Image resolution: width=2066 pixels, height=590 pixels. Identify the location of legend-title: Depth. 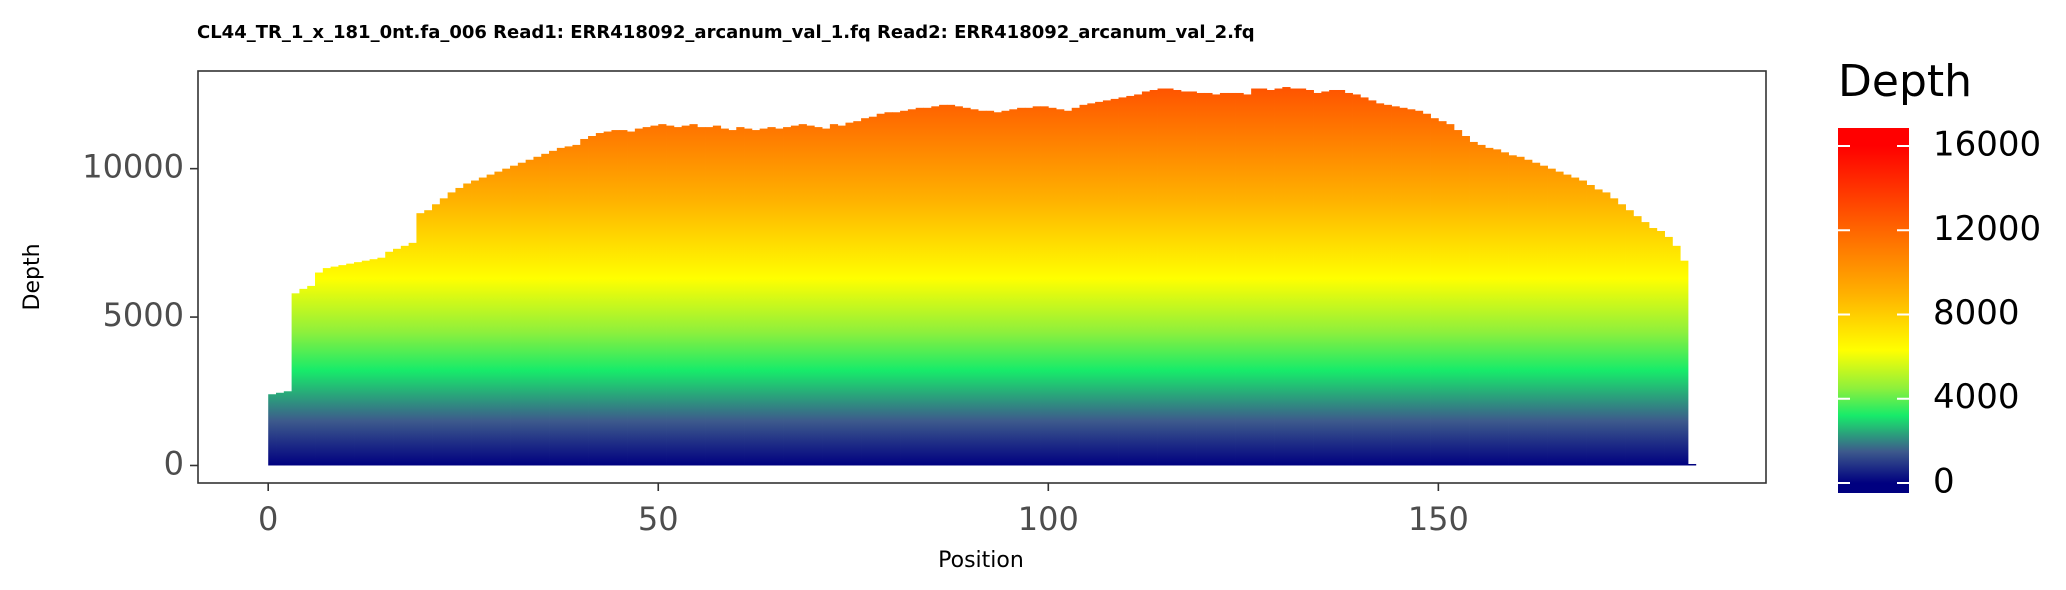
(1905, 81).